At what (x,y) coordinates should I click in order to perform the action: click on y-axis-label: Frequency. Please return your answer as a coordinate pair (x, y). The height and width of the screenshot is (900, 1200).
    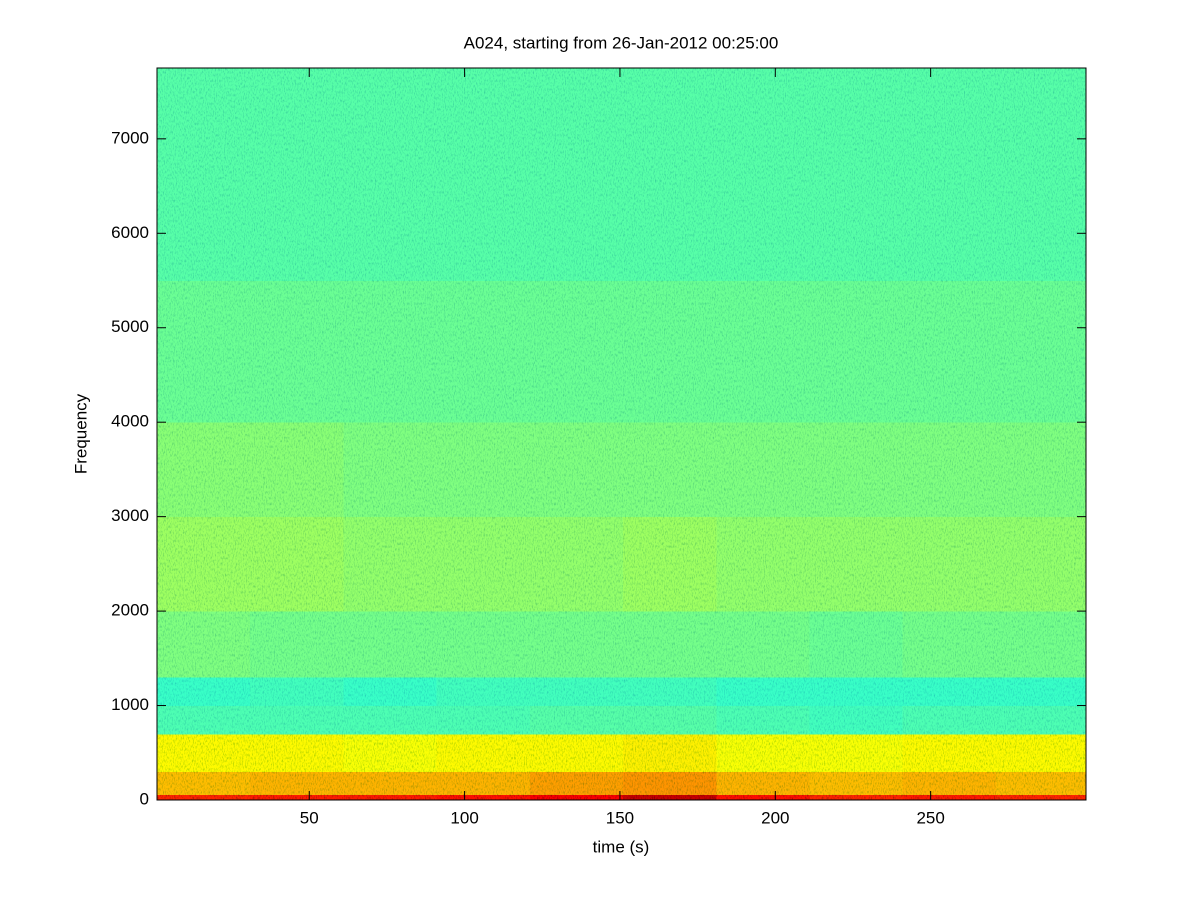
    Looking at the image, I should click on (80, 433).